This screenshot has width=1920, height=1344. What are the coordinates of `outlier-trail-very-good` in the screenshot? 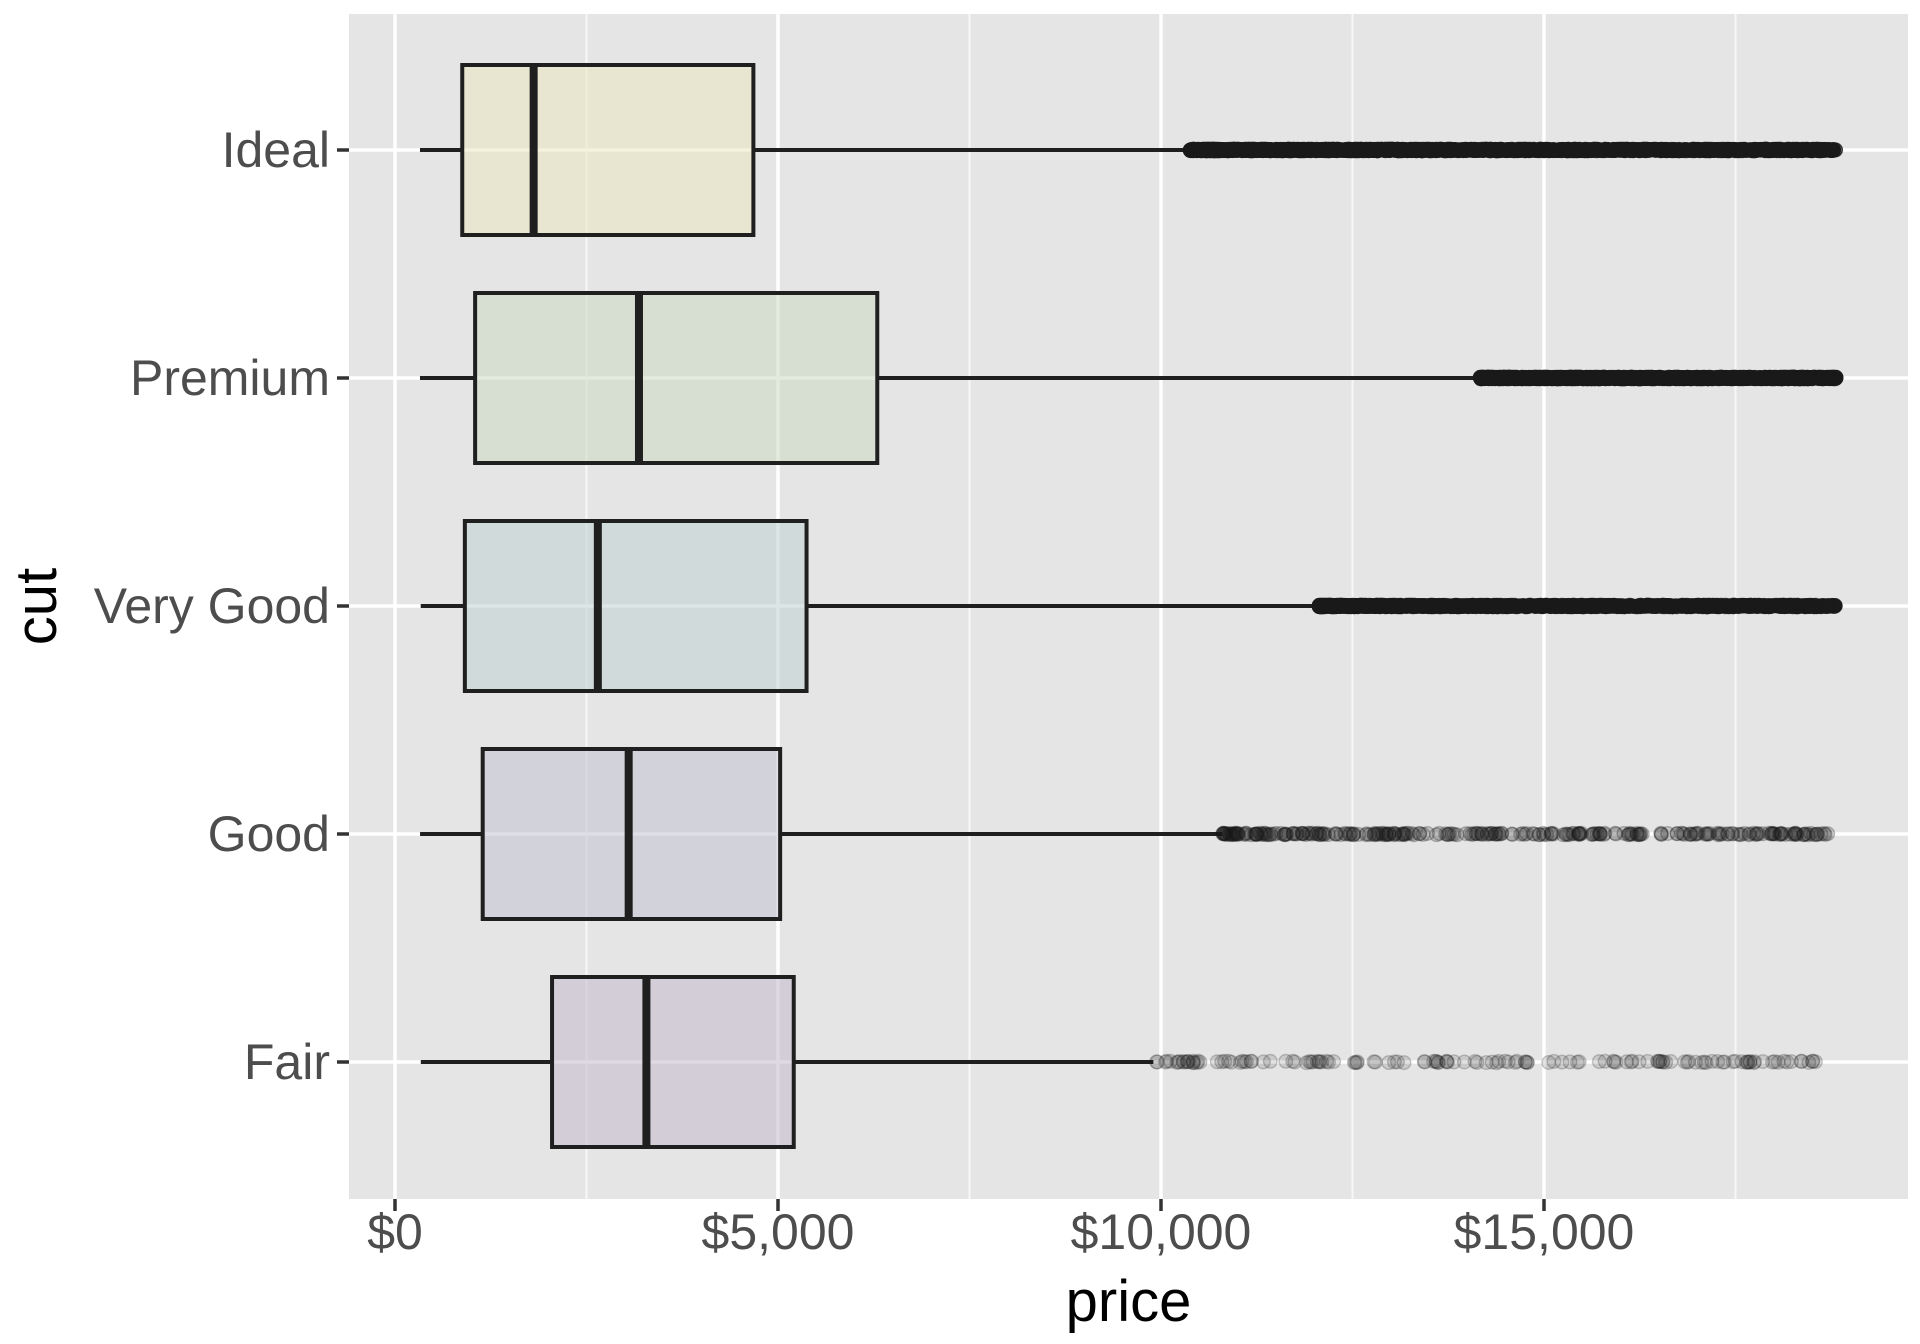 It's located at (1577, 606).